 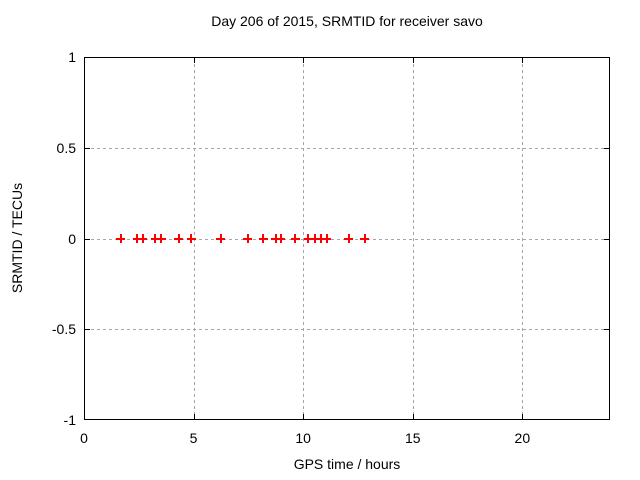 I want to click on x-tick-label: 10, so click(x=303, y=438).